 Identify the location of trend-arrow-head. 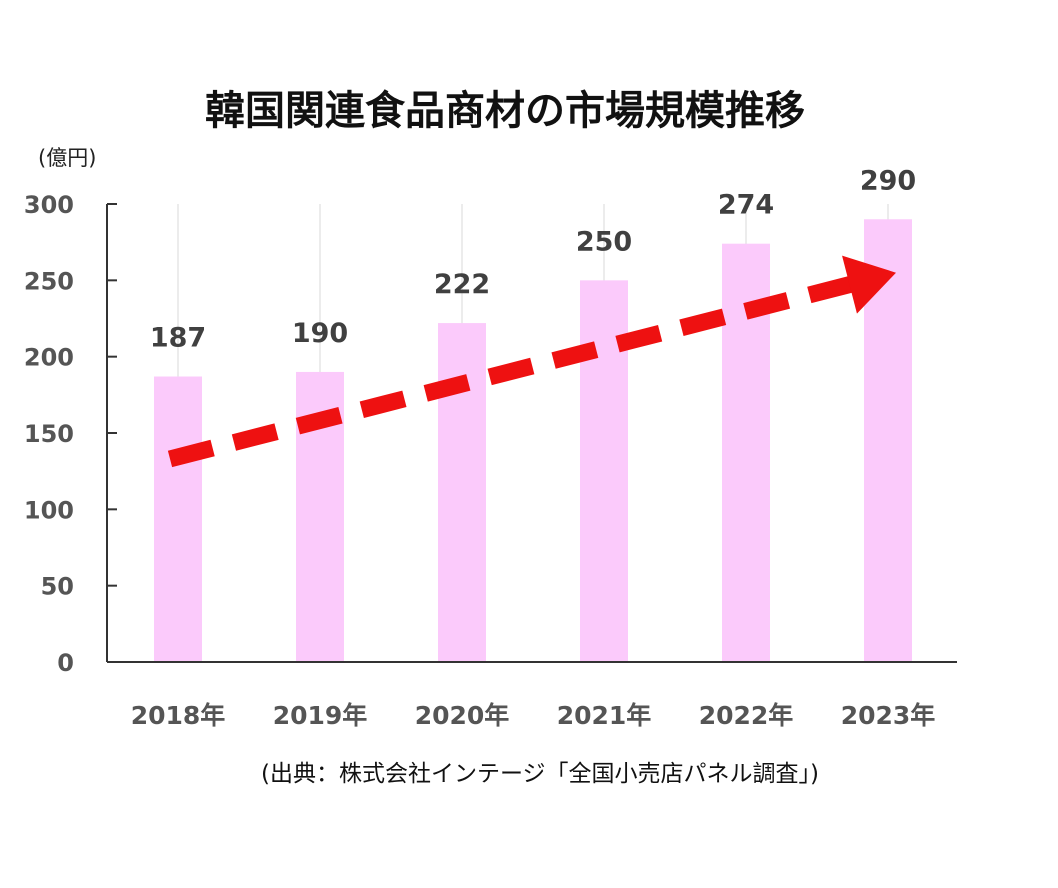
(869, 284).